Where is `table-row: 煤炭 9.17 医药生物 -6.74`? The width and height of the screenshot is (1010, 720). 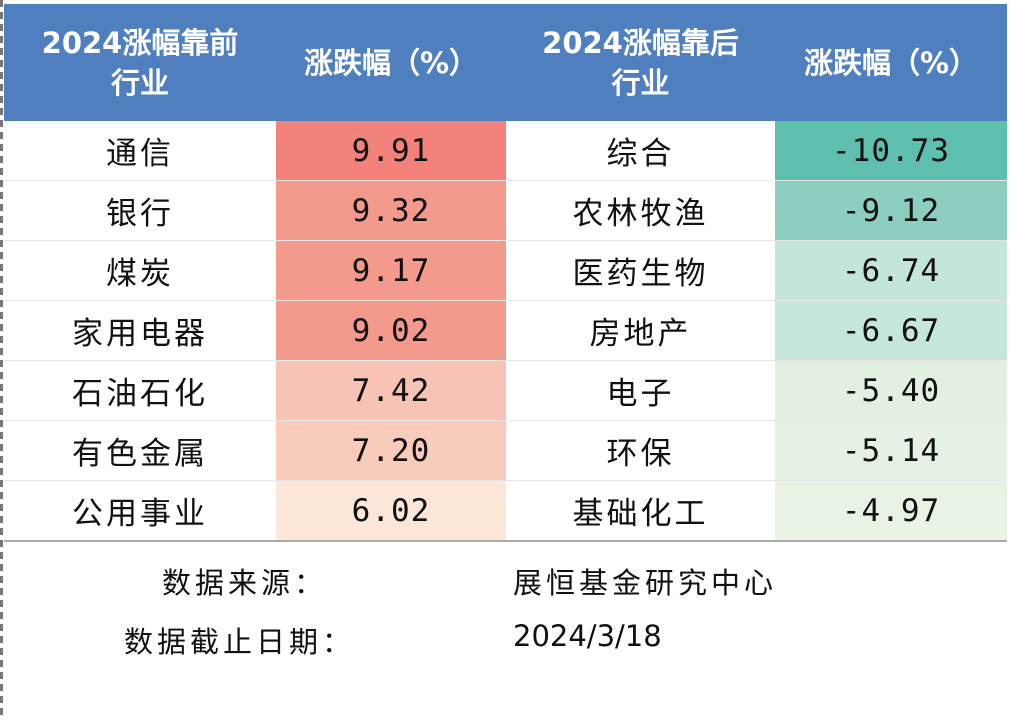
table-row: 煤炭 9.17 医药生物 -6.74 is located at coordinates (505, 270).